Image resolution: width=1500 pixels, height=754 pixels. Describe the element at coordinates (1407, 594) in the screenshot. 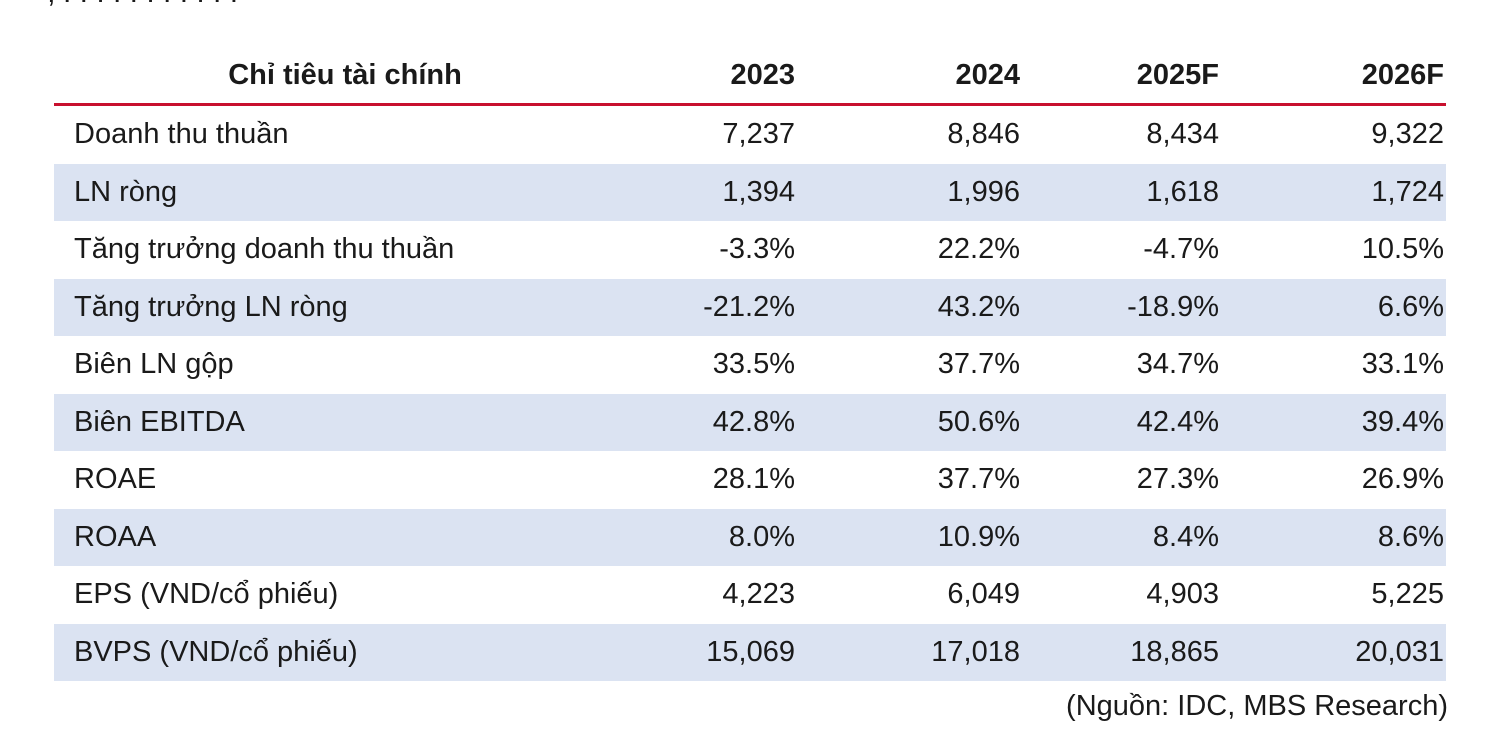

I see `cell-value: 5,225` at that location.